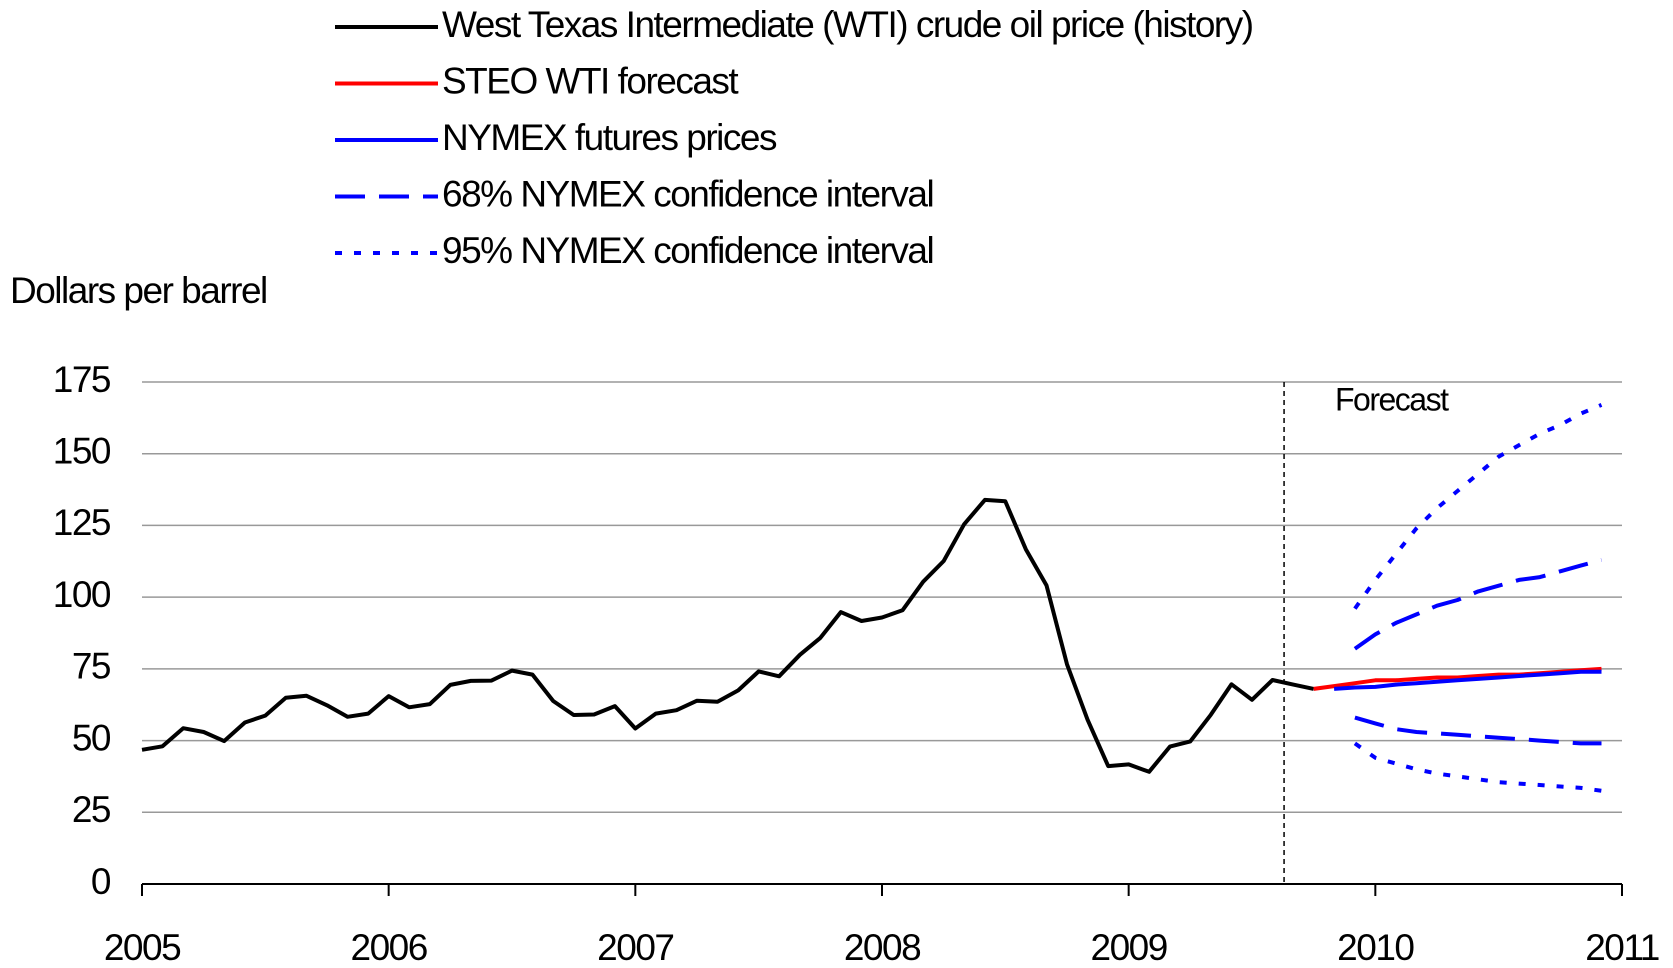 This screenshot has width=1673, height=968. What do you see at coordinates (882, 947) in the screenshot?
I see `x-tick-label: 2008` at bounding box center [882, 947].